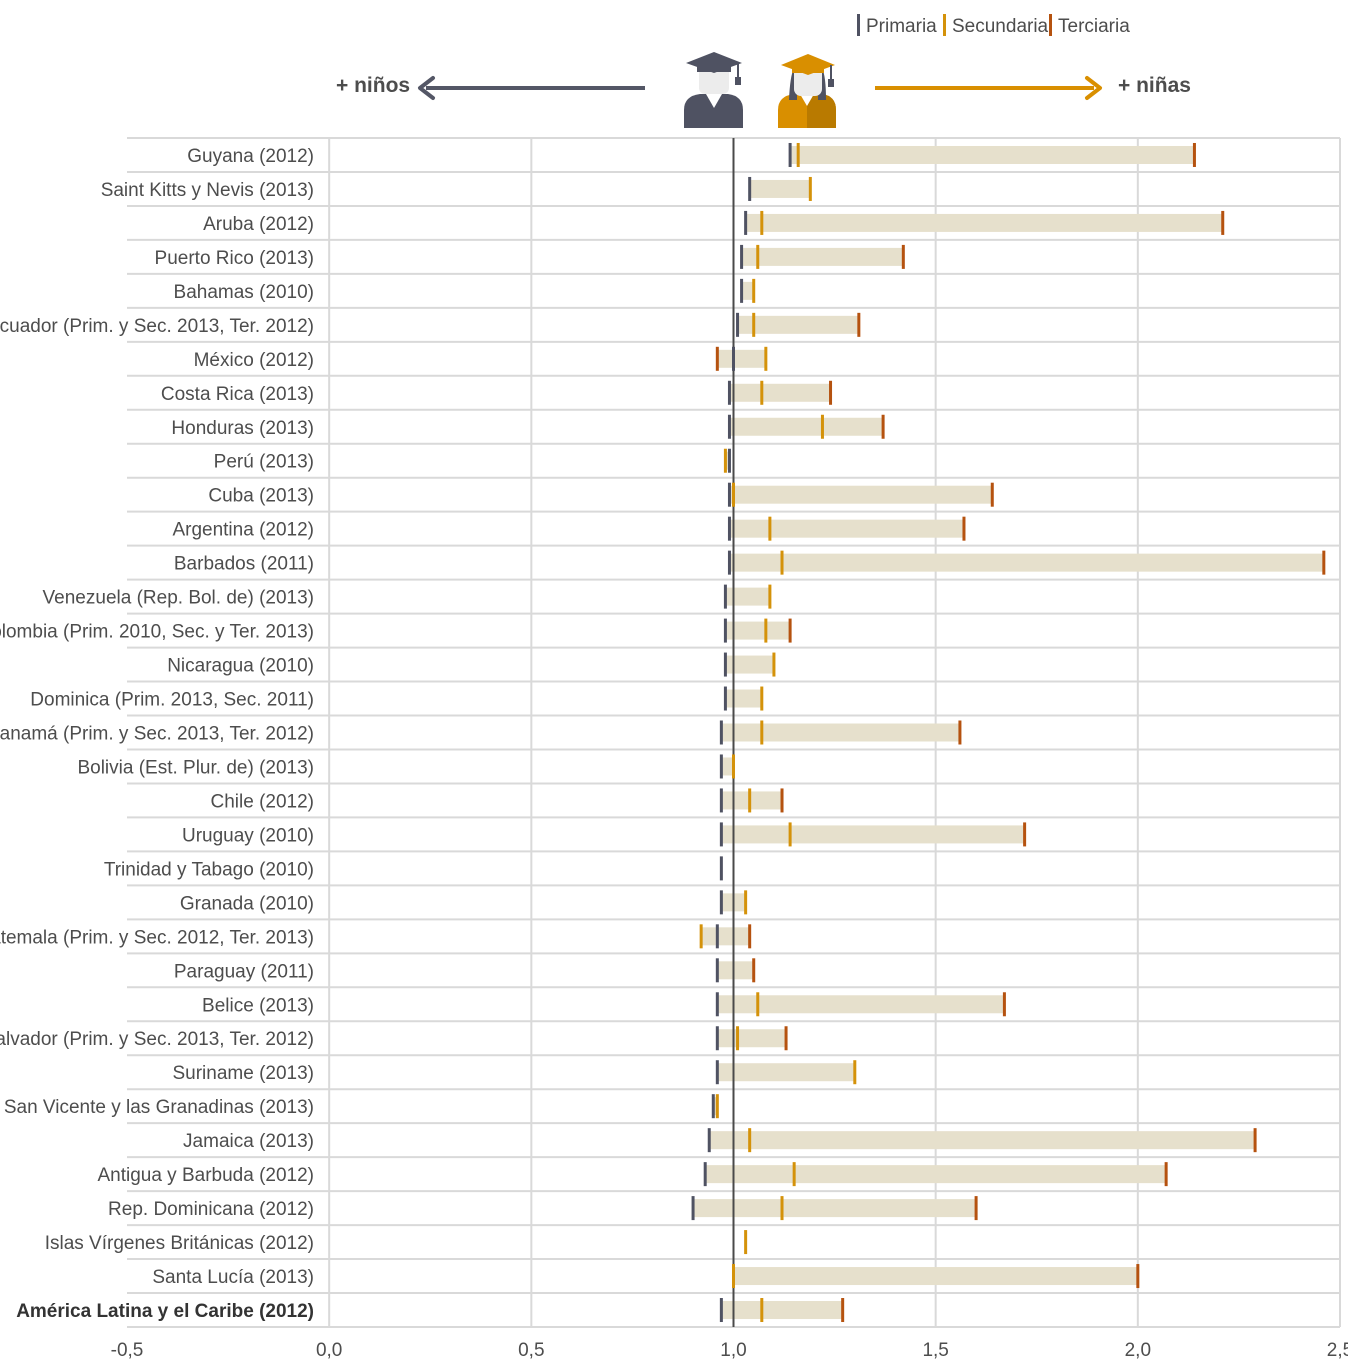 The width and height of the screenshot is (1348, 1365). What do you see at coordinates (1138, 1350) in the screenshot?
I see `x-tick-label: 2,0` at bounding box center [1138, 1350].